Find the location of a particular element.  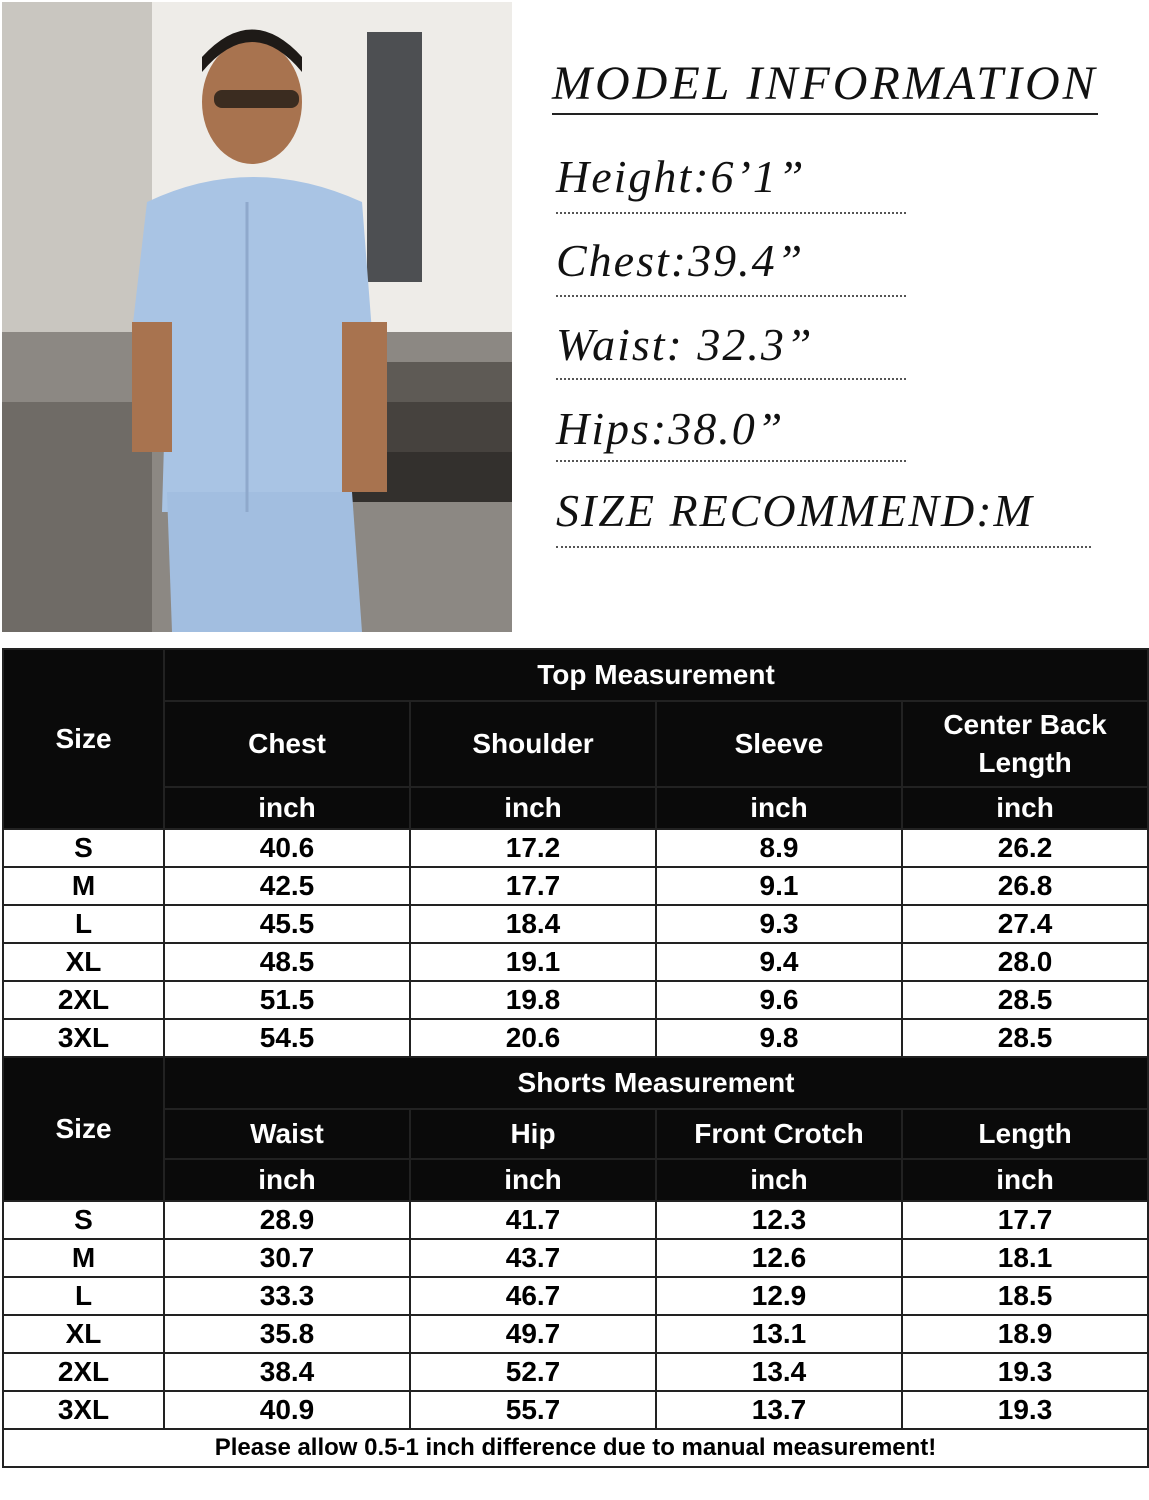

measurement-cell: 26.2 is located at coordinates (1024, 848).